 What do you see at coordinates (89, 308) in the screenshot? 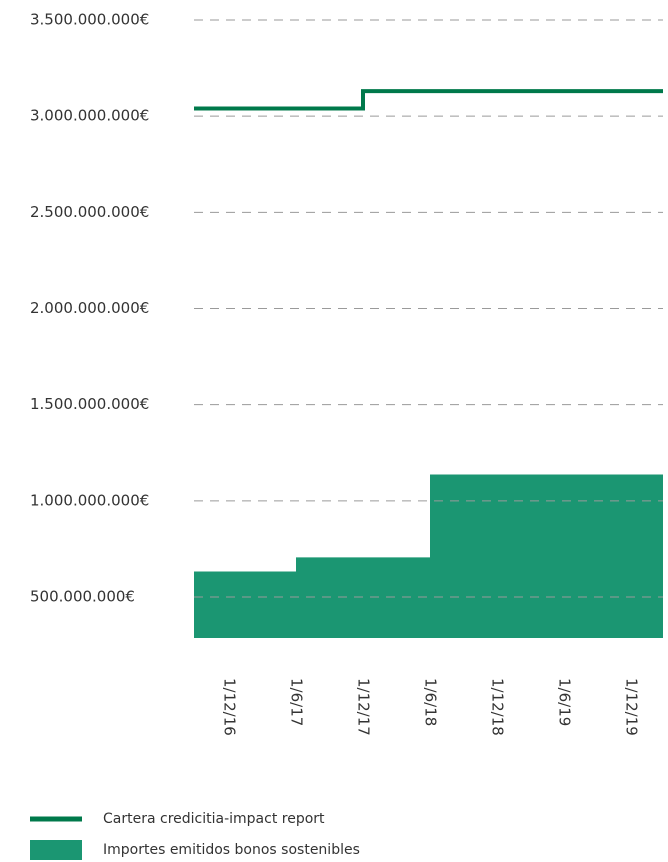
I see `y-tick-label: 2.000.000.000€` at bounding box center [89, 308].